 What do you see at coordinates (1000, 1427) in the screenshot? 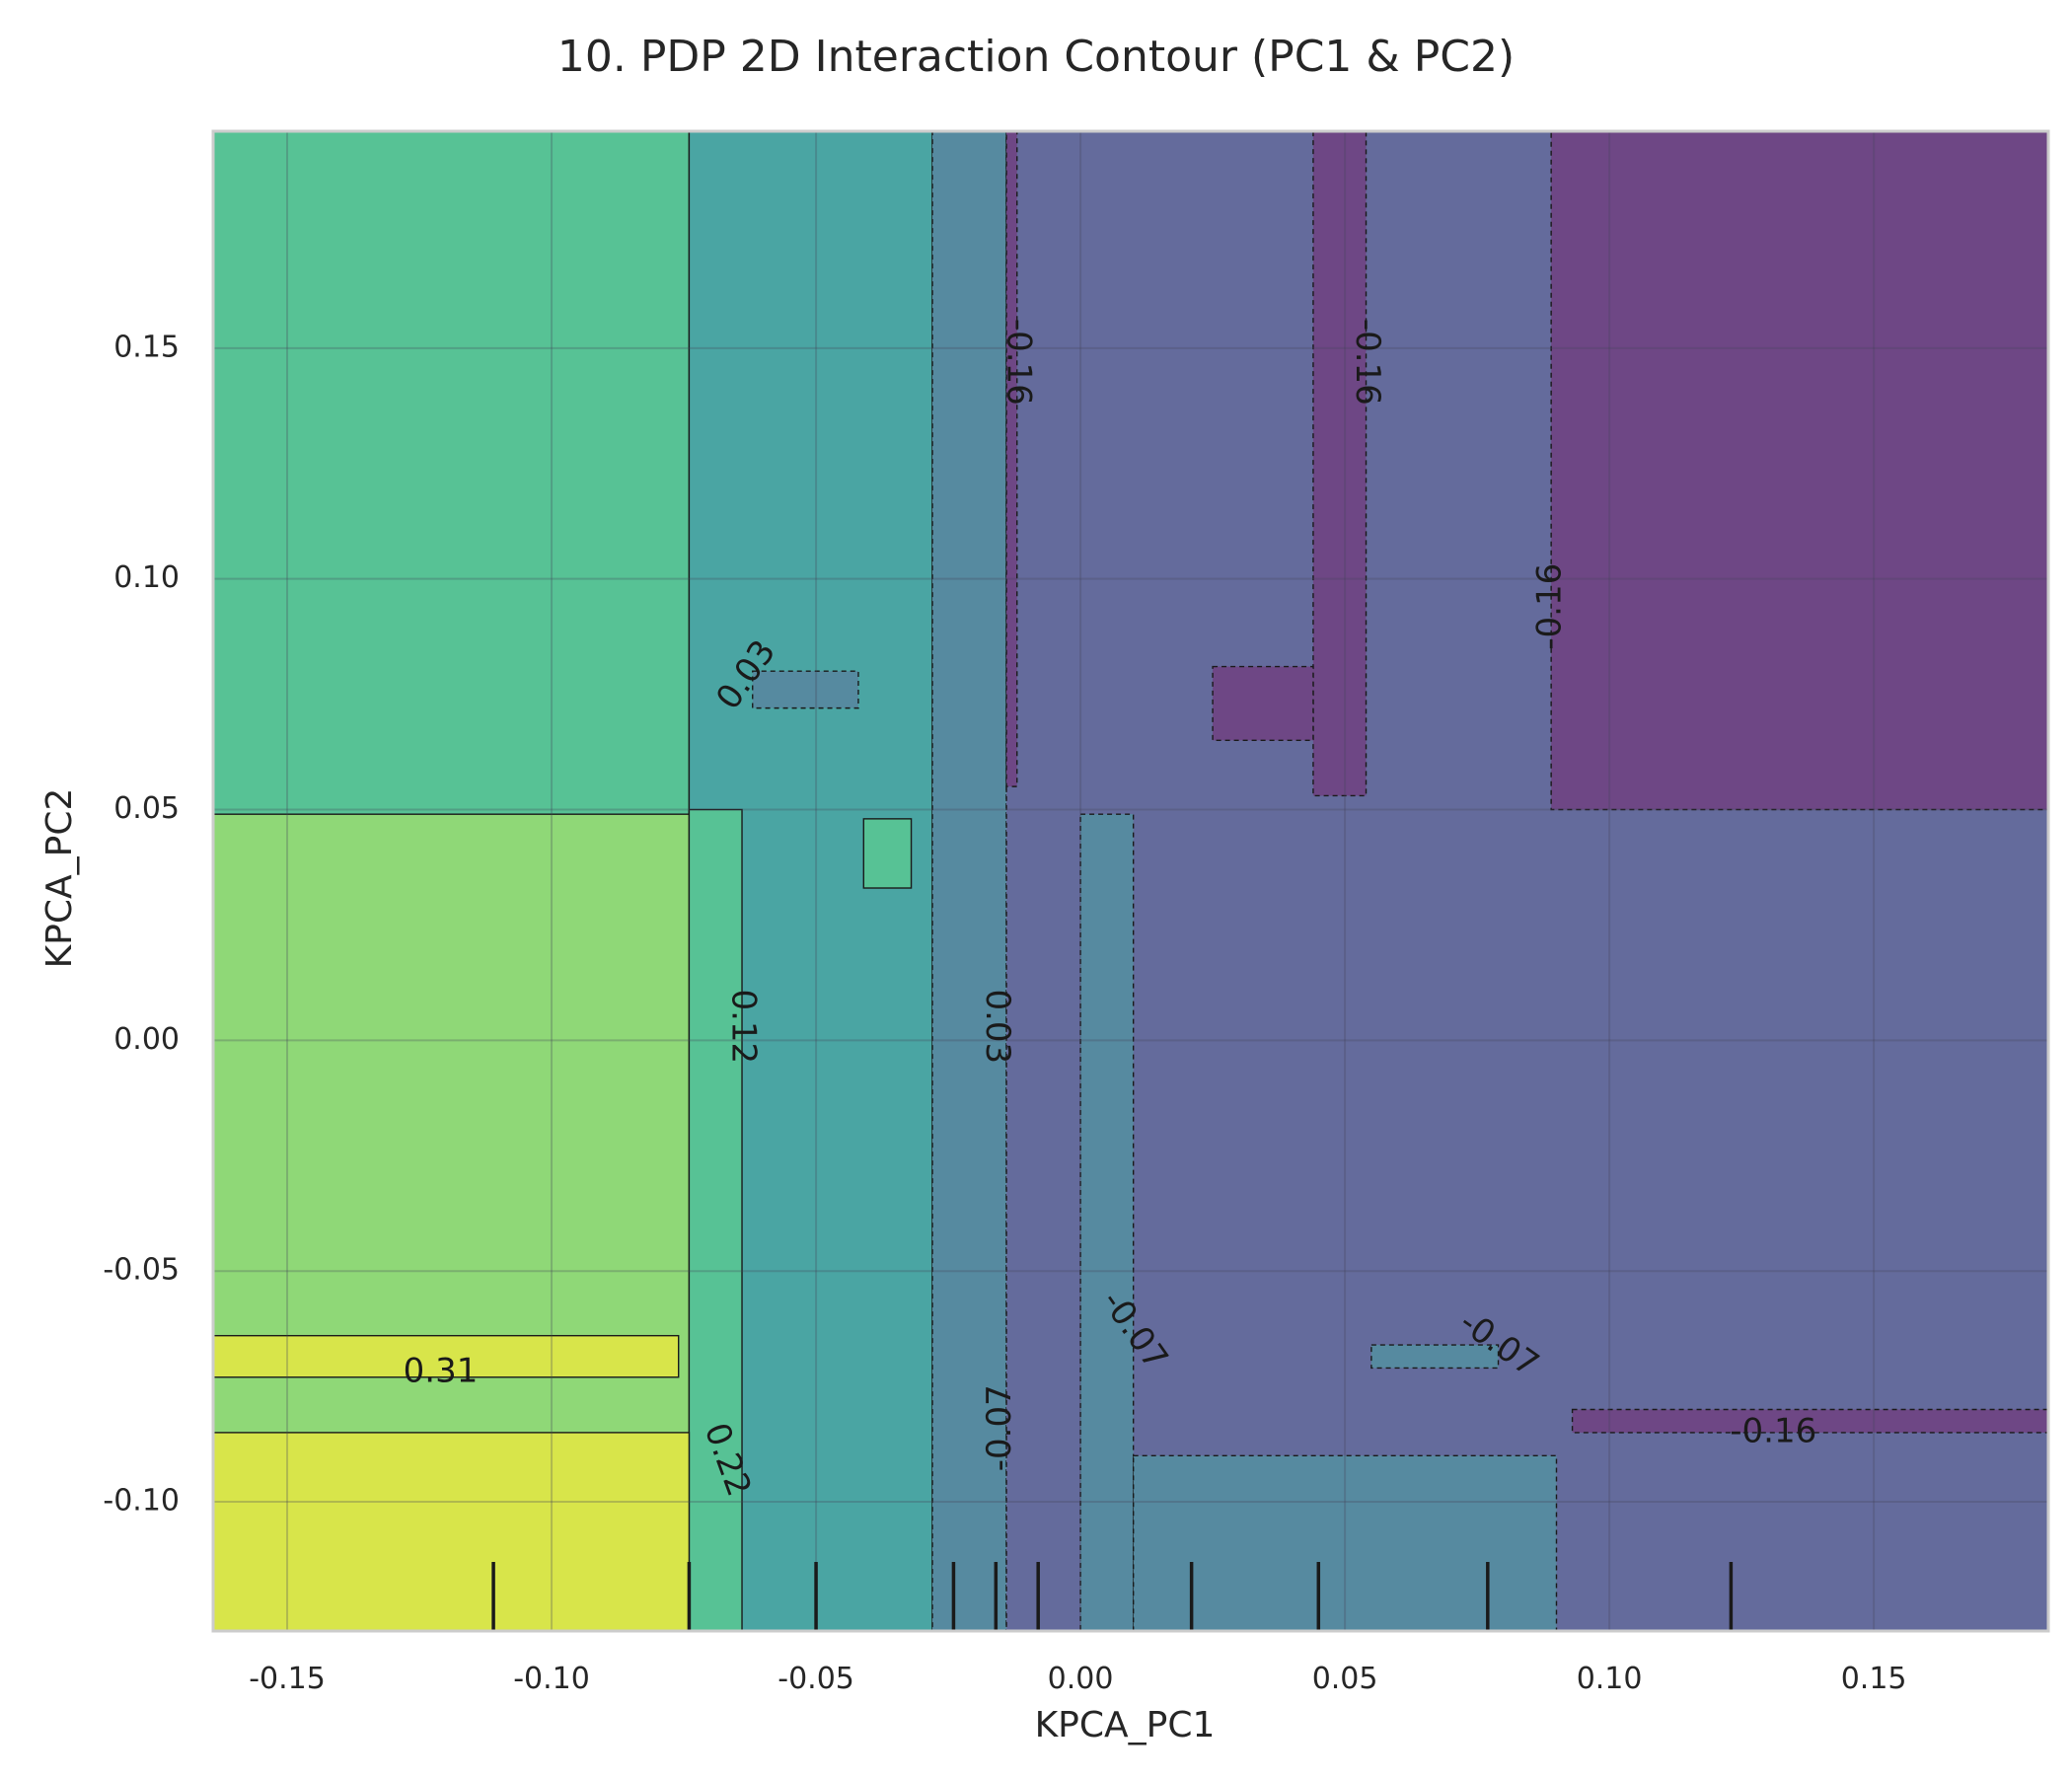
I see `contour-label-10: -0.07` at bounding box center [1000, 1427].